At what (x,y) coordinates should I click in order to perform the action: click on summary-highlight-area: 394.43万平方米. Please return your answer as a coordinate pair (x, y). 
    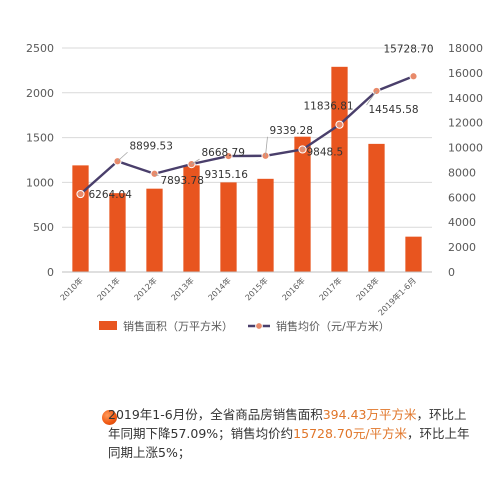
    Looking at the image, I should click on (369, 414).